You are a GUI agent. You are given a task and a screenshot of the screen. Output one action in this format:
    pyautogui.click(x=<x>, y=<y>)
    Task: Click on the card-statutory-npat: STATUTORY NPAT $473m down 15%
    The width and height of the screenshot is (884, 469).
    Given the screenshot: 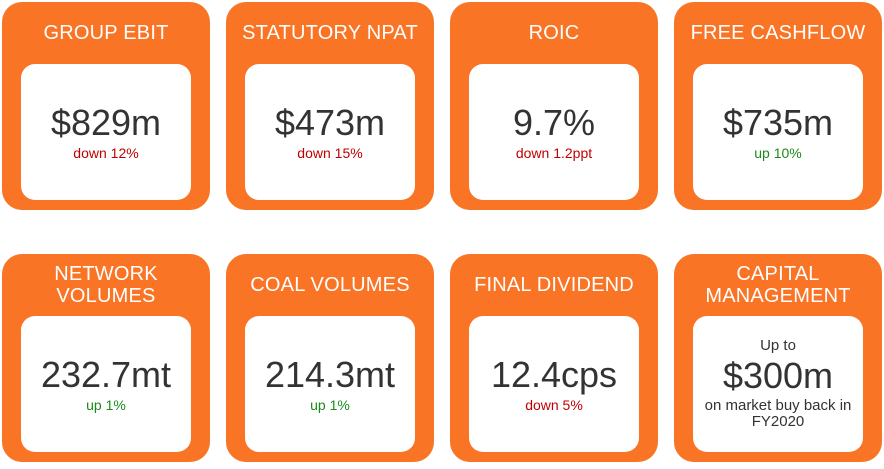 What is the action you would take?
    pyautogui.click(x=330, y=106)
    